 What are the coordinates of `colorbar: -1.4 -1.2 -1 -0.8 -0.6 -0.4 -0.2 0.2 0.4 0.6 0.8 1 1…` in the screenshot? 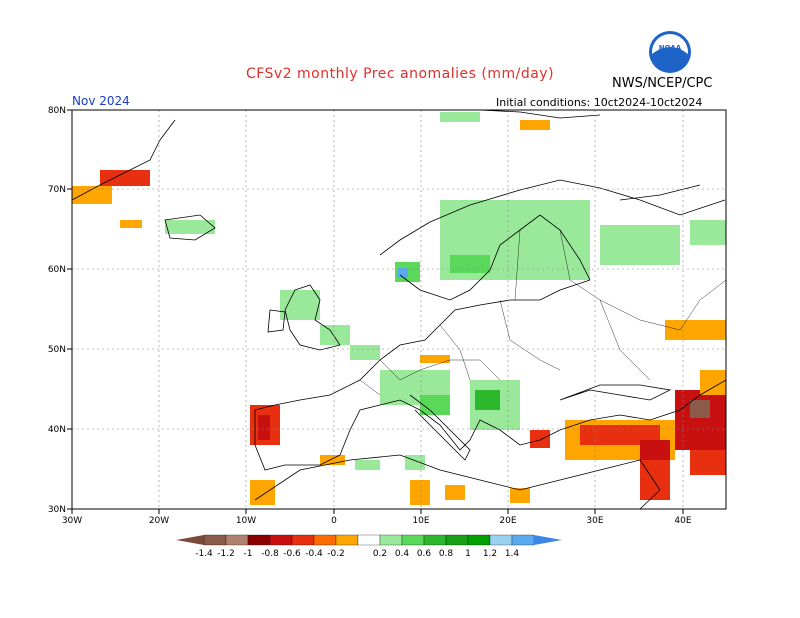 It's located at (369, 546).